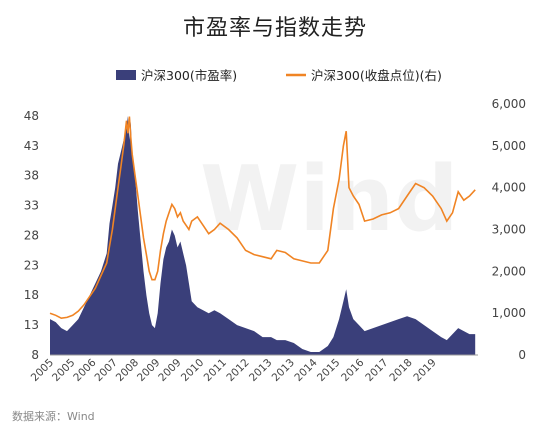 This screenshot has height=440, width=550. What do you see at coordinates (509, 271) in the screenshot?
I see `y-right-tick-label: 2,000` at bounding box center [509, 271].